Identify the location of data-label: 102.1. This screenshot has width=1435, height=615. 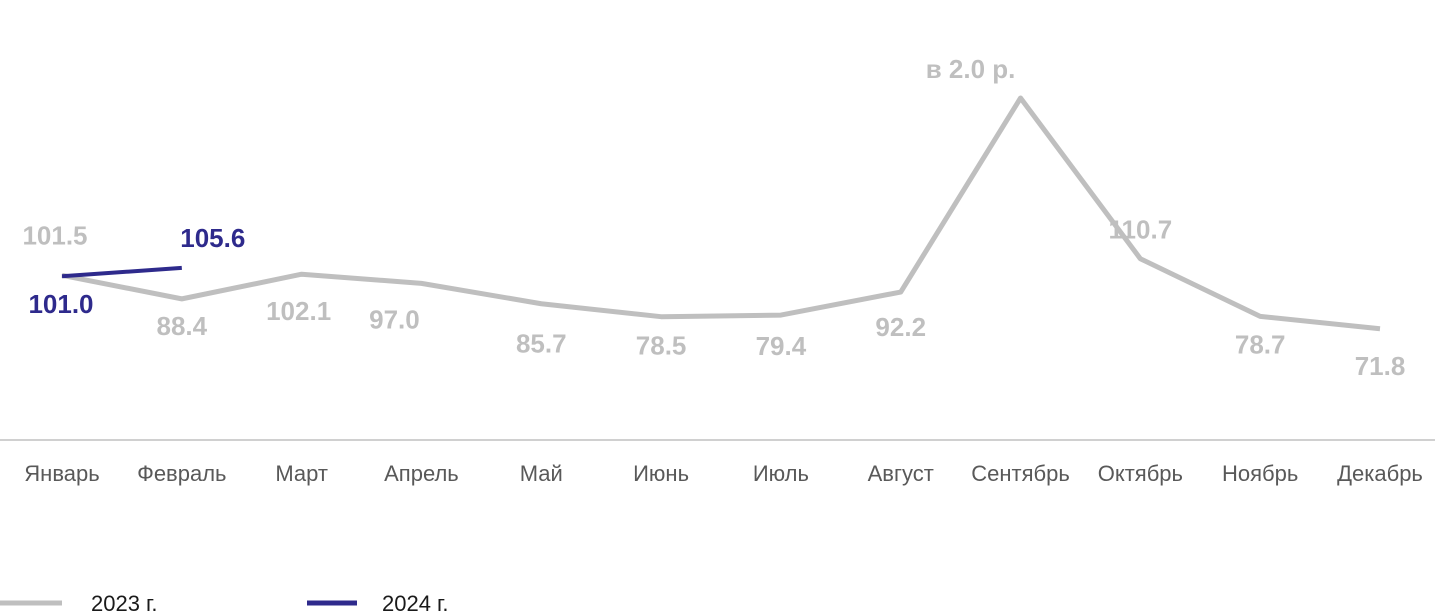
(298, 311).